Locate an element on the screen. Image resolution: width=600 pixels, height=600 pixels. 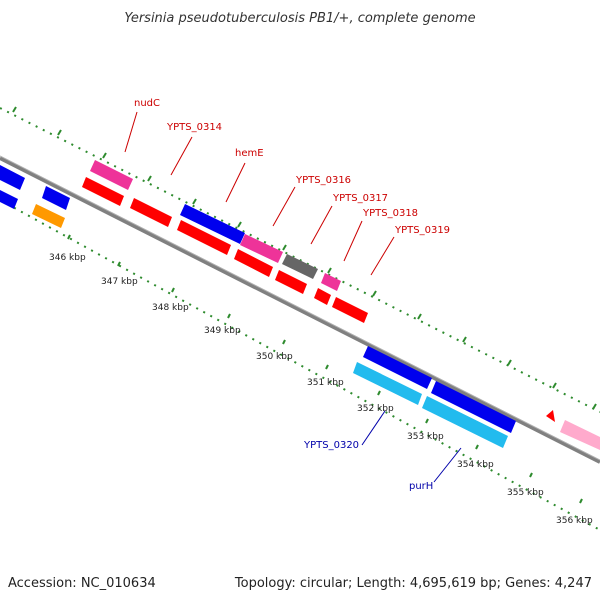
gene-hemE is located at coordinates (212, 224).